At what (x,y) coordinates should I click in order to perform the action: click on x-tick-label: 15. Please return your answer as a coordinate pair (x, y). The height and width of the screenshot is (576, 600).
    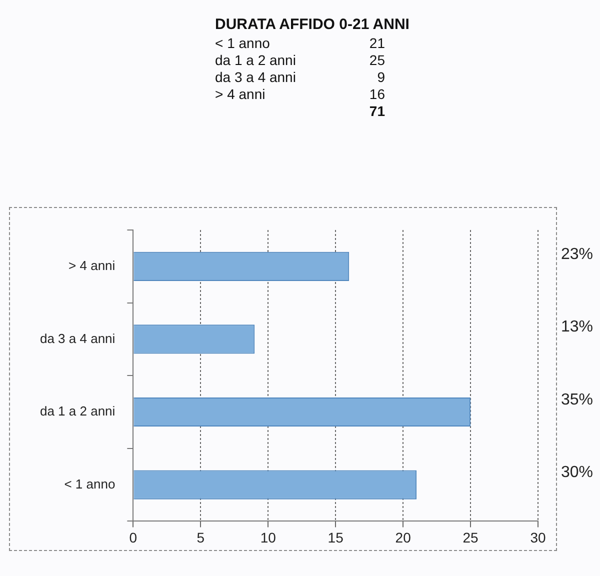
    Looking at the image, I should click on (336, 537).